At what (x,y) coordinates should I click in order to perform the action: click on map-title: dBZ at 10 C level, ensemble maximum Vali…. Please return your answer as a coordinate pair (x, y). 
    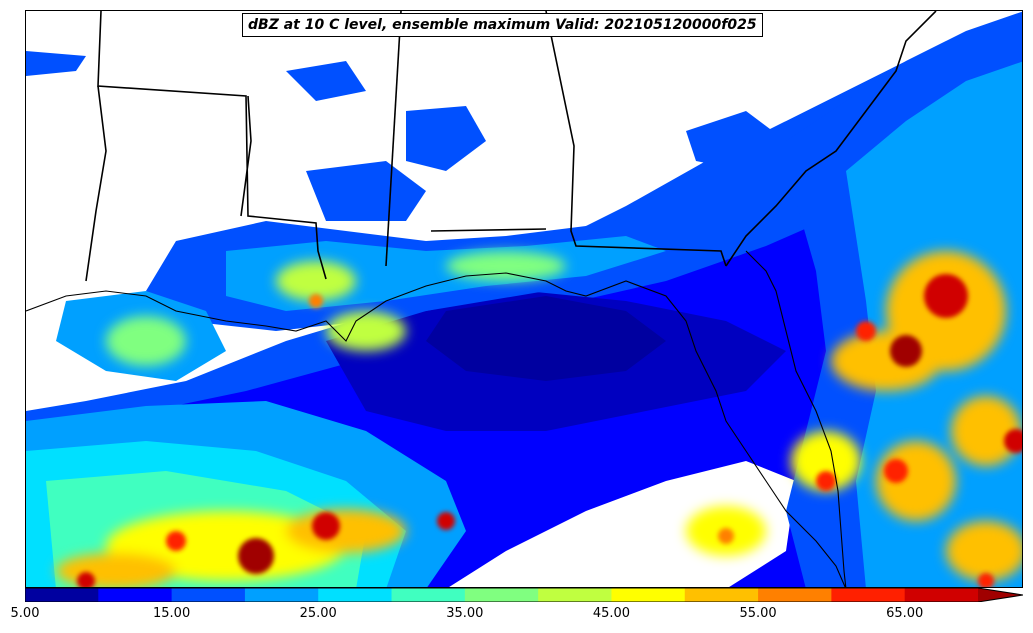
    Looking at the image, I should click on (502, 25).